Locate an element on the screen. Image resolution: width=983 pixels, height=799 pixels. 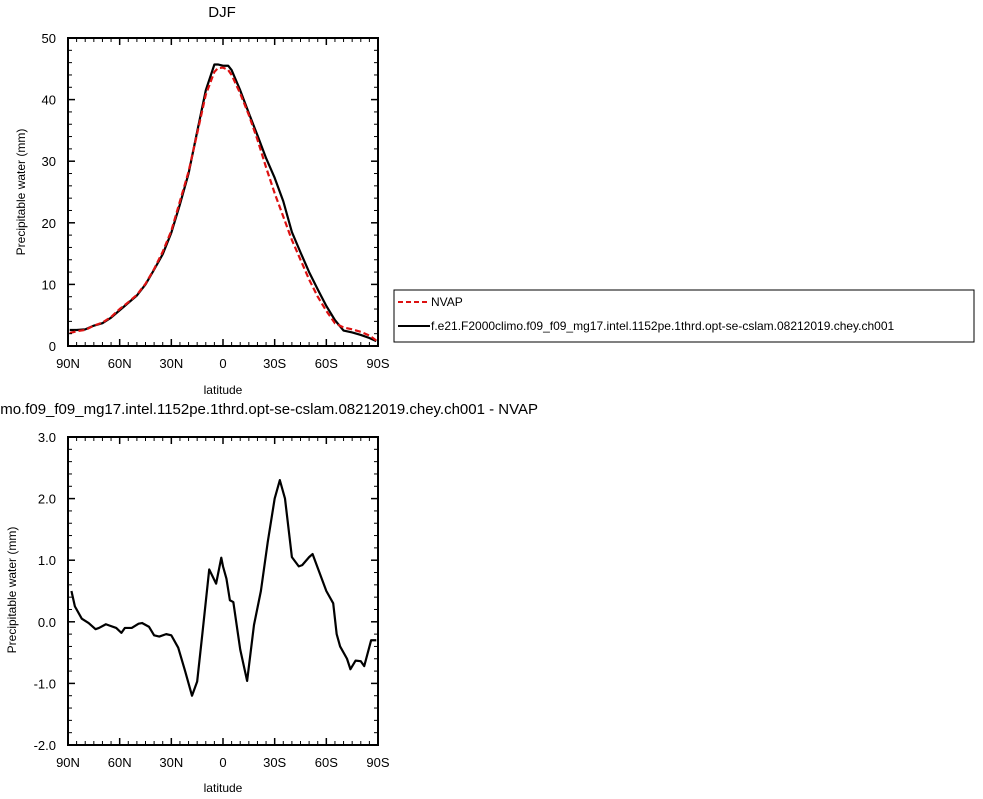
y-tick-label: -2.0 is located at coordinates (45, 745).